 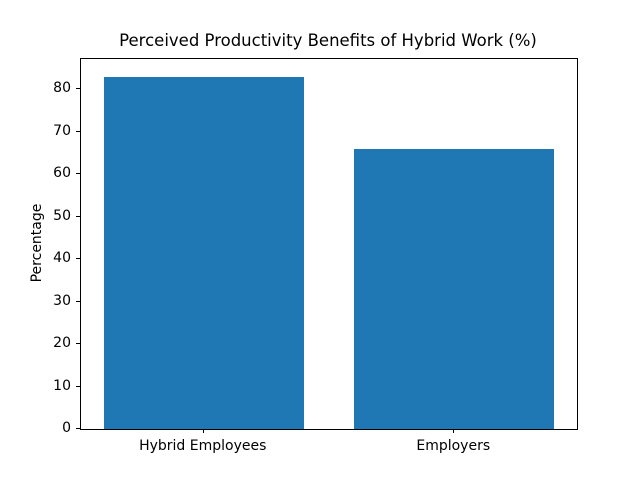 What do you see at coordinates (62, 173) in the screenshot?
I see `y-tick-label: 60` at bounding box center [62, 173].